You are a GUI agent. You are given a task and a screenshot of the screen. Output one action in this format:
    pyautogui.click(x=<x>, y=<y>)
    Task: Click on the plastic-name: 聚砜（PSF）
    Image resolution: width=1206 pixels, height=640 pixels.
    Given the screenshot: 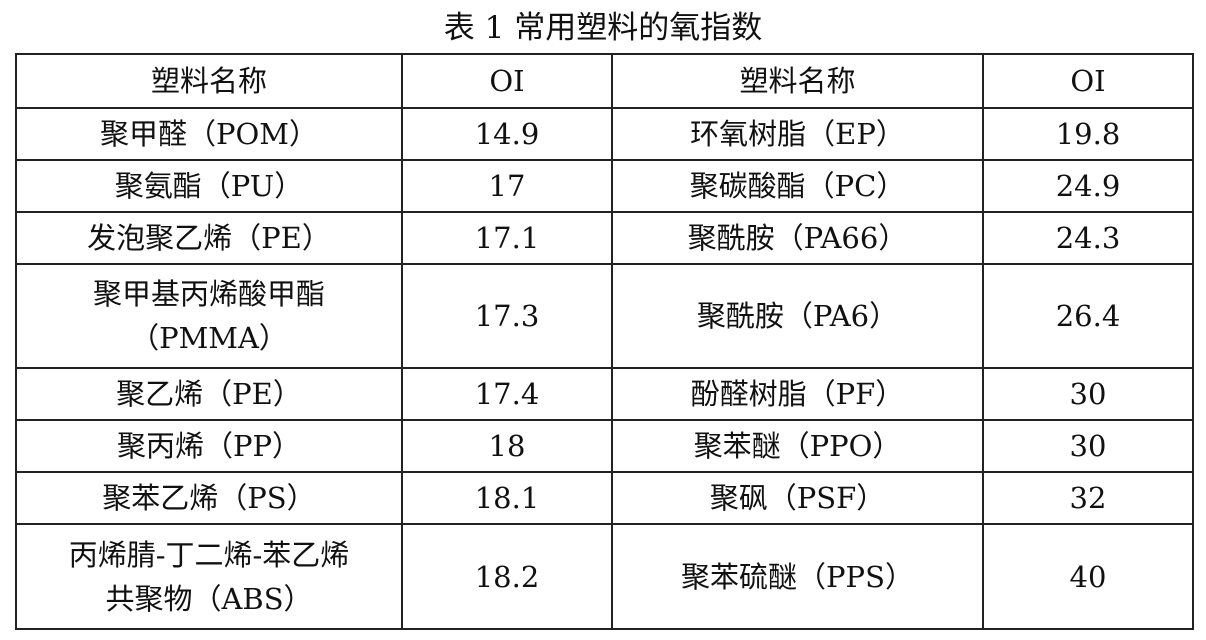 What is the action you would take?
    pyautogui.click(x=797, y=498)
    